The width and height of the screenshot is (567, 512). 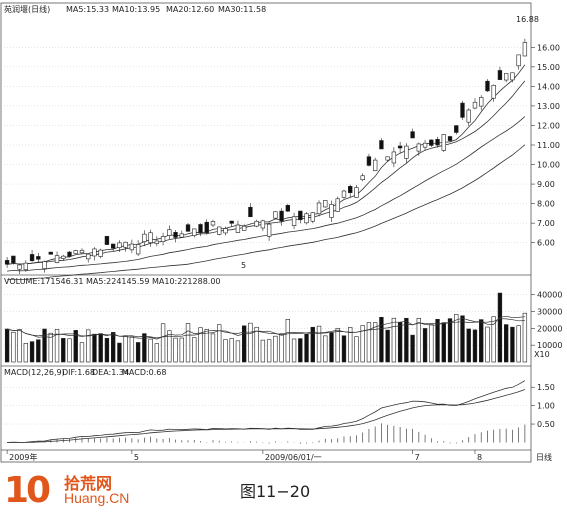 What do you see at coordinates (293, 457) in the screenshot?
I see `x-tick-label: 2009/06/01/一` at bounding box center [293, 457].